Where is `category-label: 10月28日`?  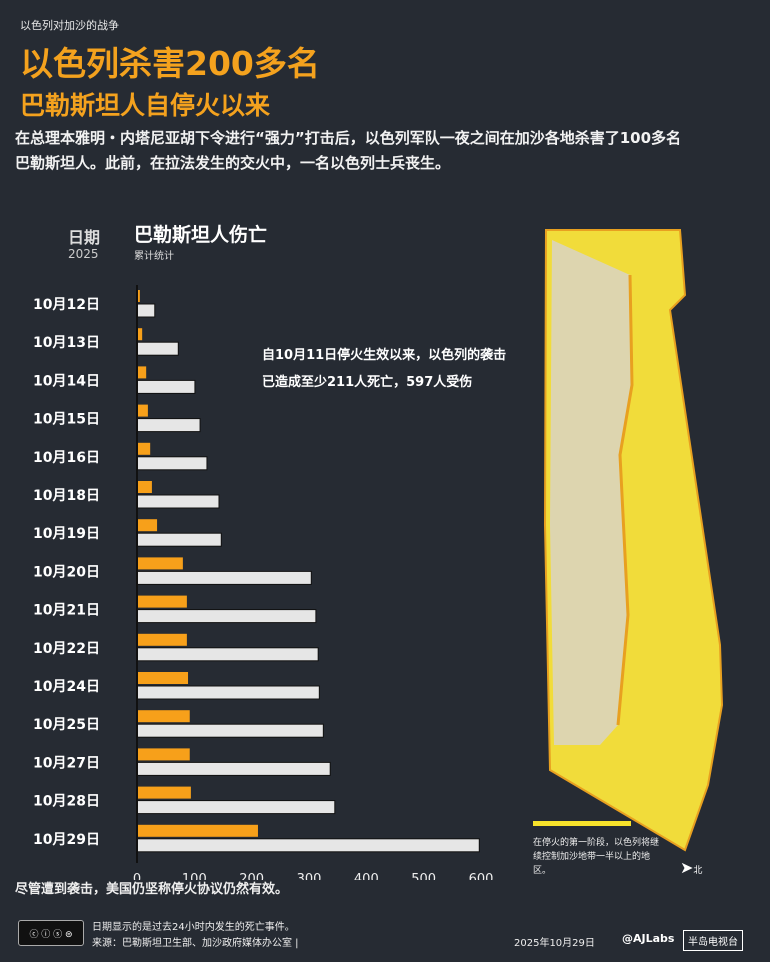
category-label: 10月28日 is located at coordinates (66, 802).